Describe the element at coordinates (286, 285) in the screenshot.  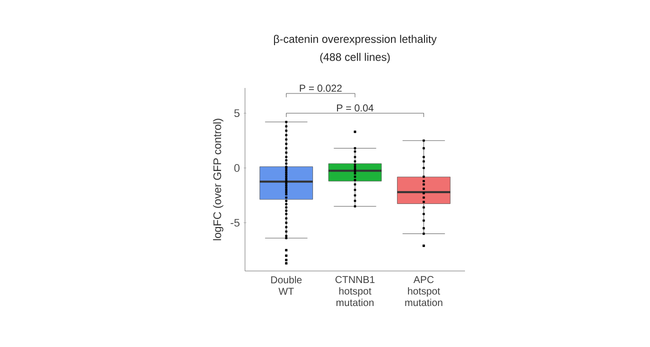
I see `x-tick-label: Double WT` at that location.